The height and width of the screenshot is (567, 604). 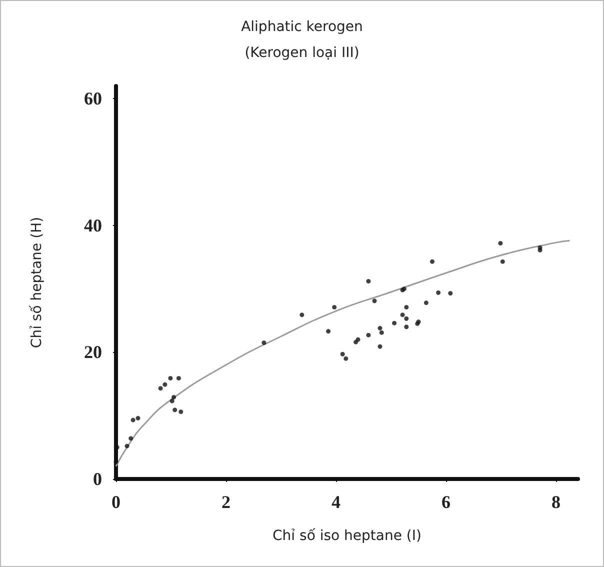 What do you see at coordinates (93, 98) in the screenshot?
I see `y-tick-label: 60` at bounding box center [93, 98].